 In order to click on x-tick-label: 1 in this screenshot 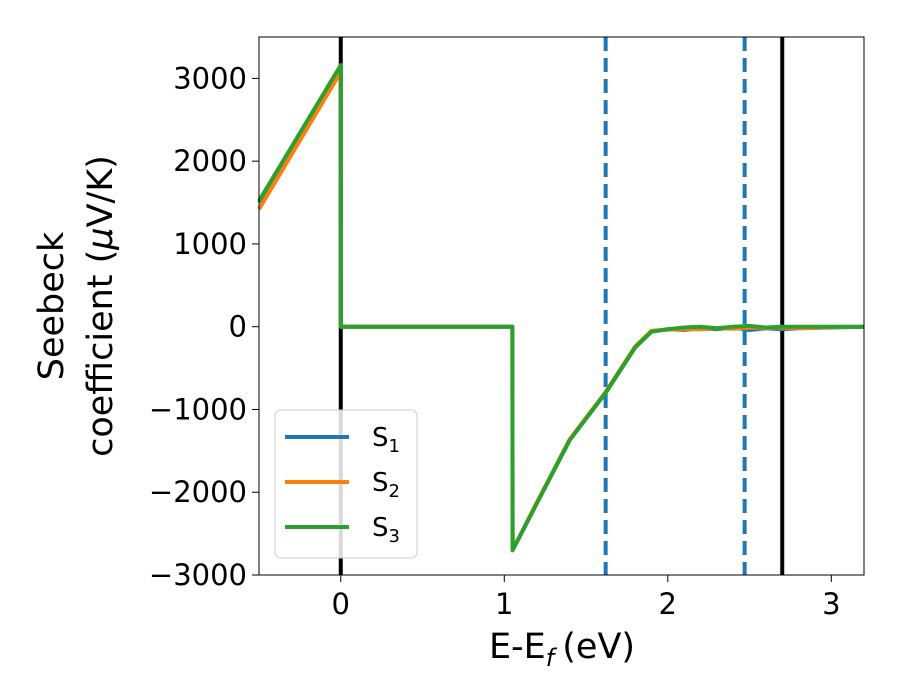, I will do `click(504, 604)`.